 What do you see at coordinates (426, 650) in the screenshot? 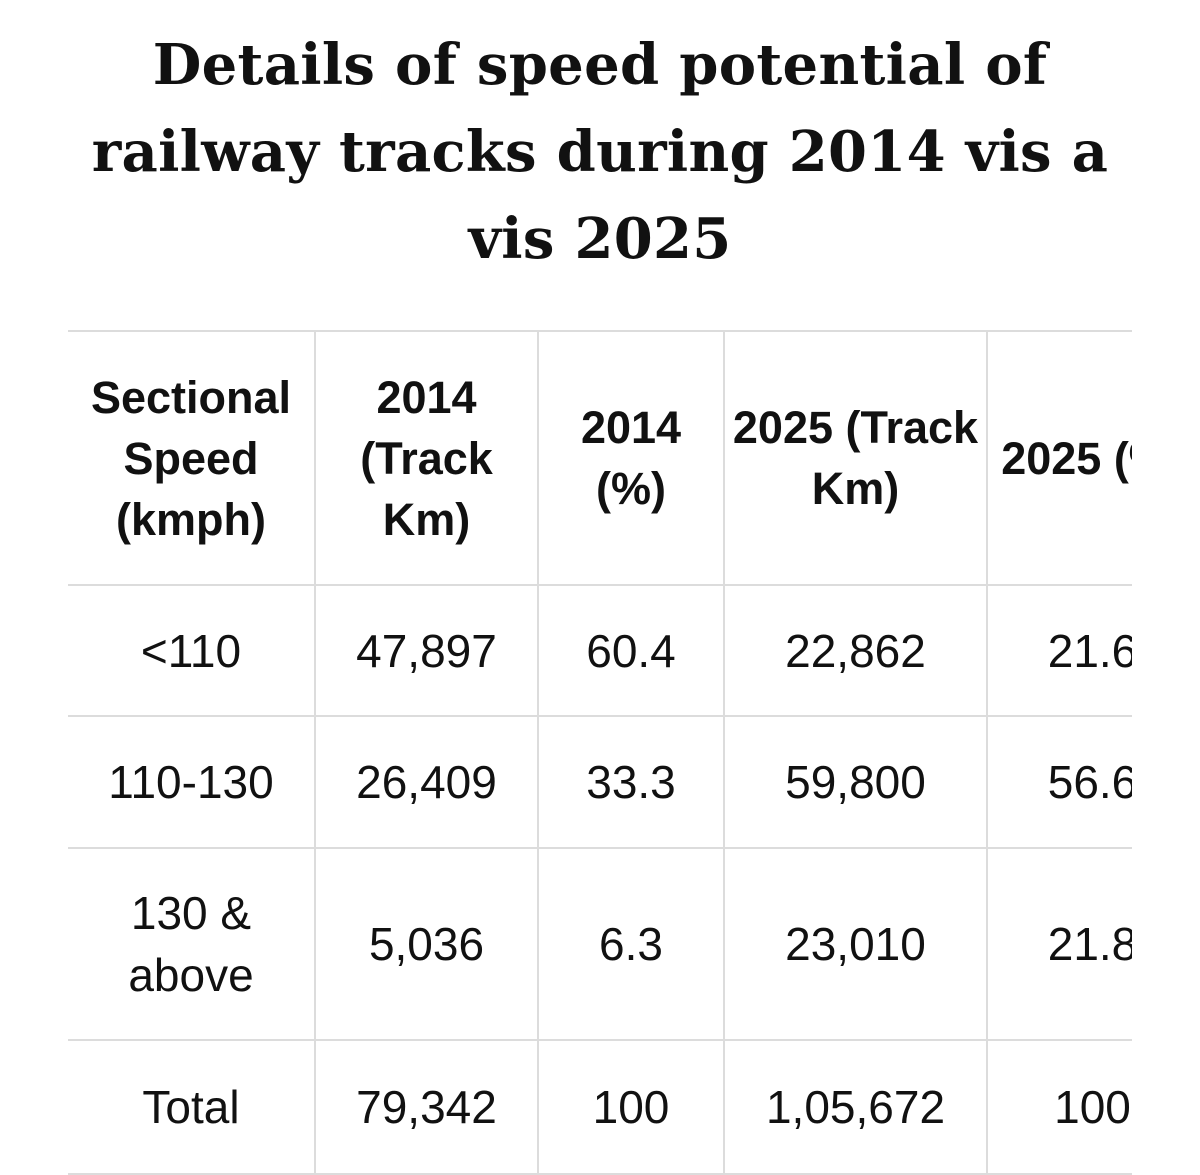
I see `cell-2014-track-km: 47,897` at bounding box center [426, 650].